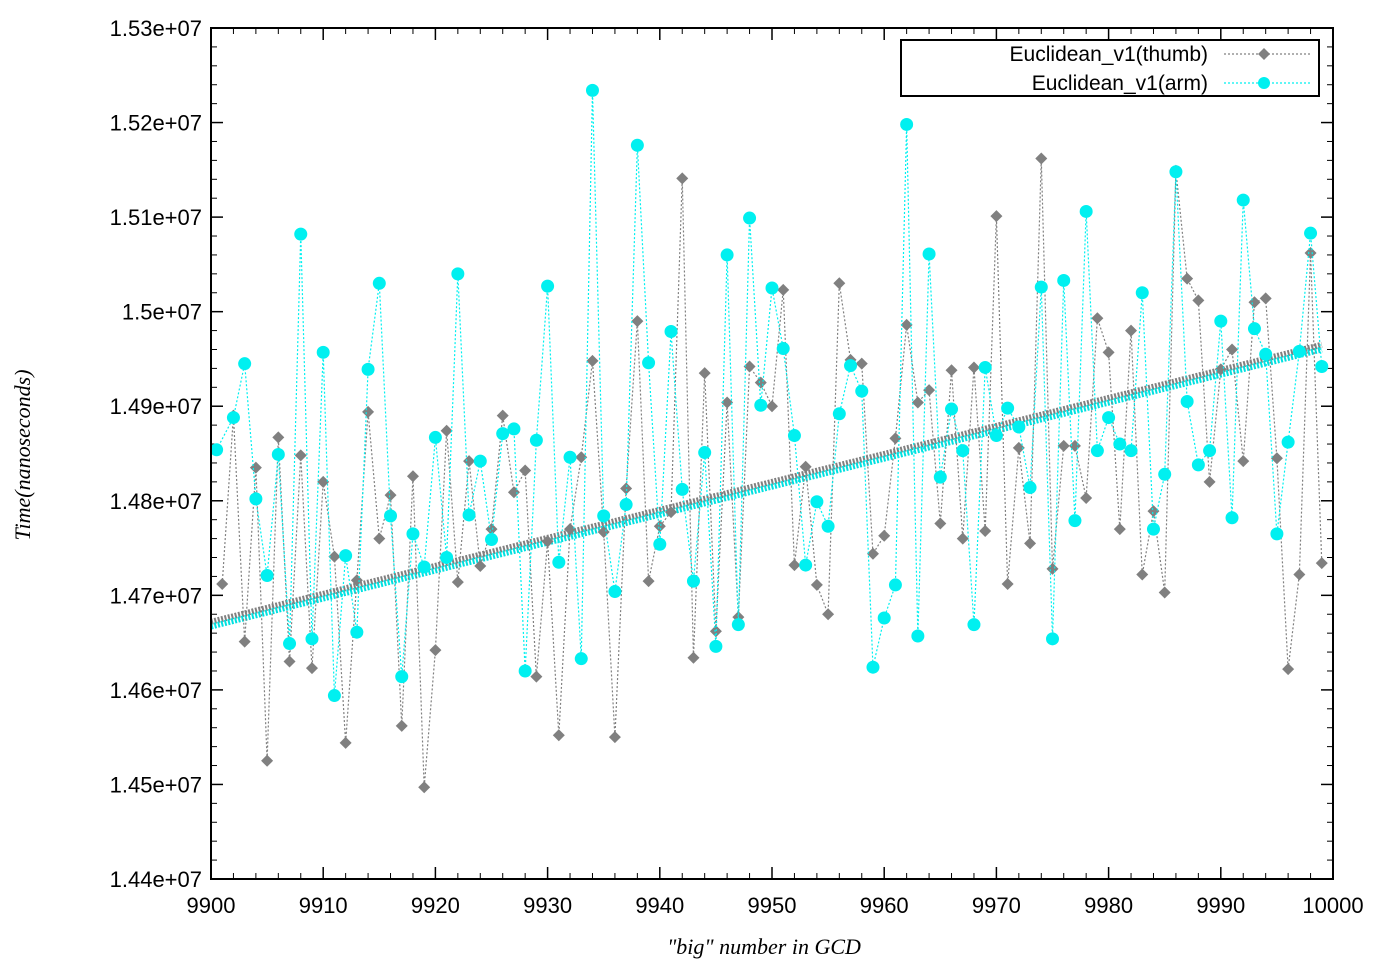 The height and width of the screenshot is (961, 1380). Describe the element at coordinates (659, 905) in the screenshot. I see `x-tick-label: 9940` at that location.